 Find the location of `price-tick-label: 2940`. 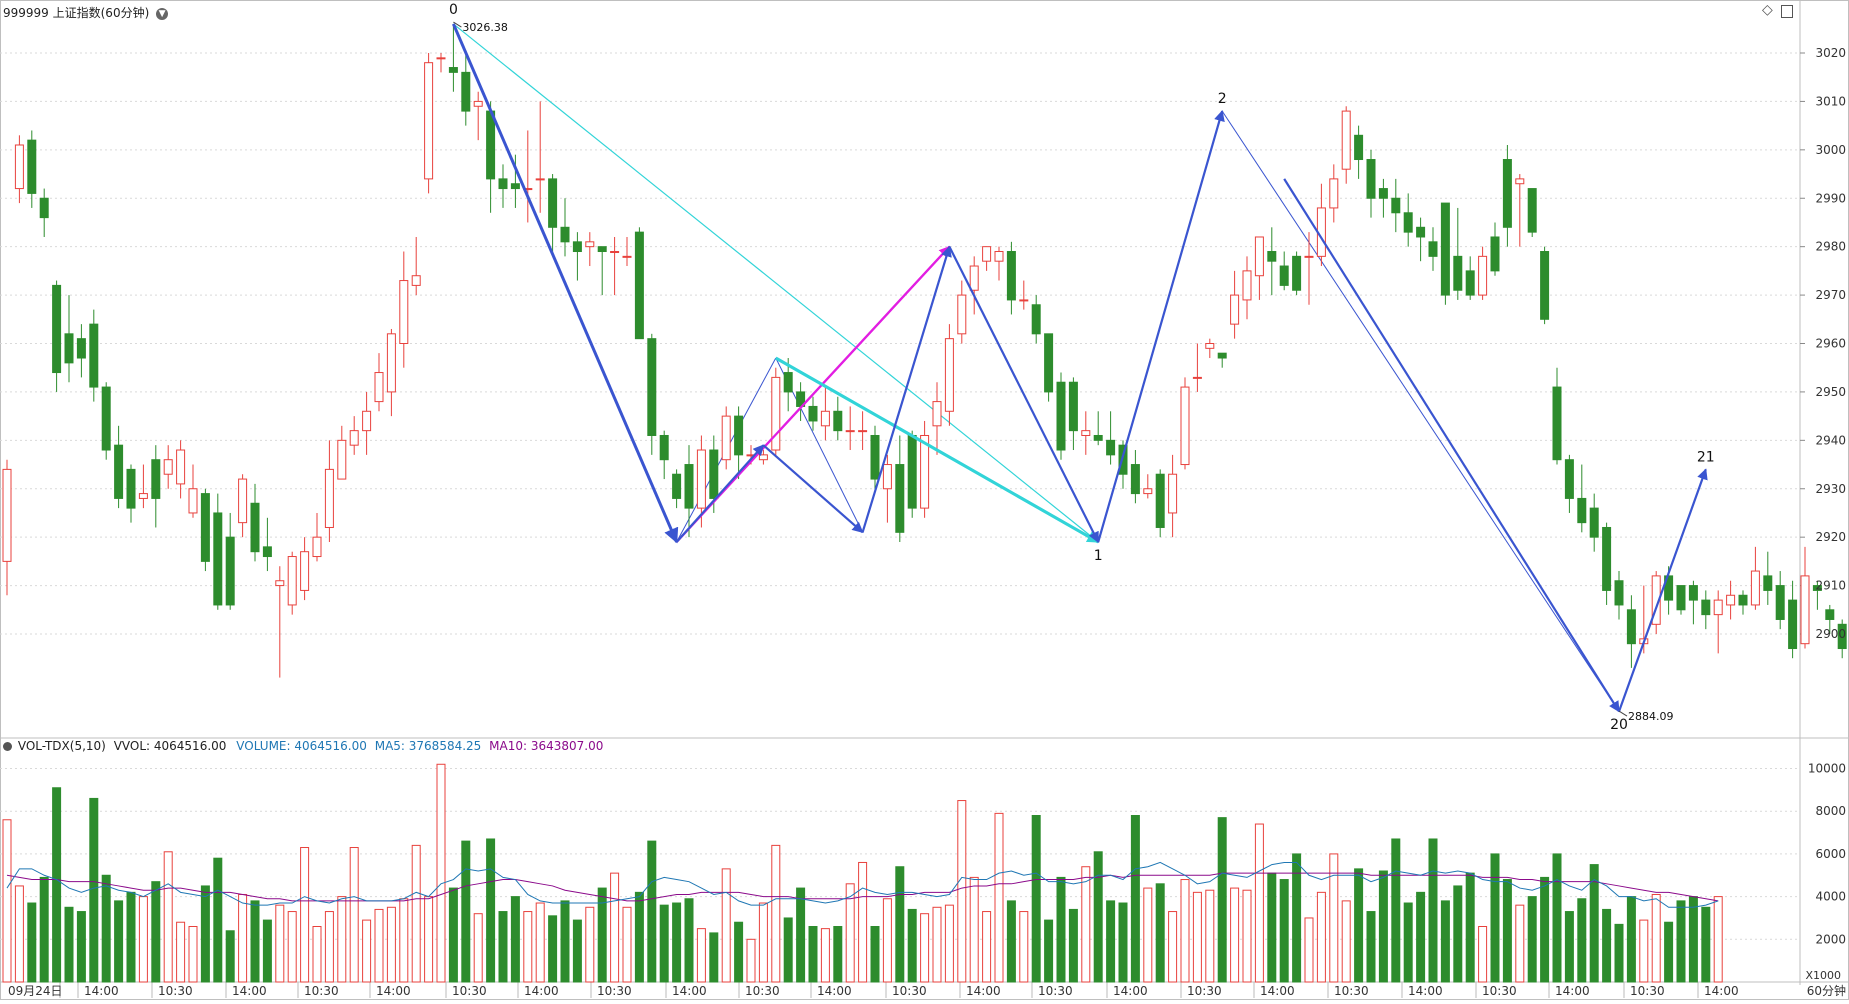

price-tick-label: 2940 is located at coordinates (1830, 440).